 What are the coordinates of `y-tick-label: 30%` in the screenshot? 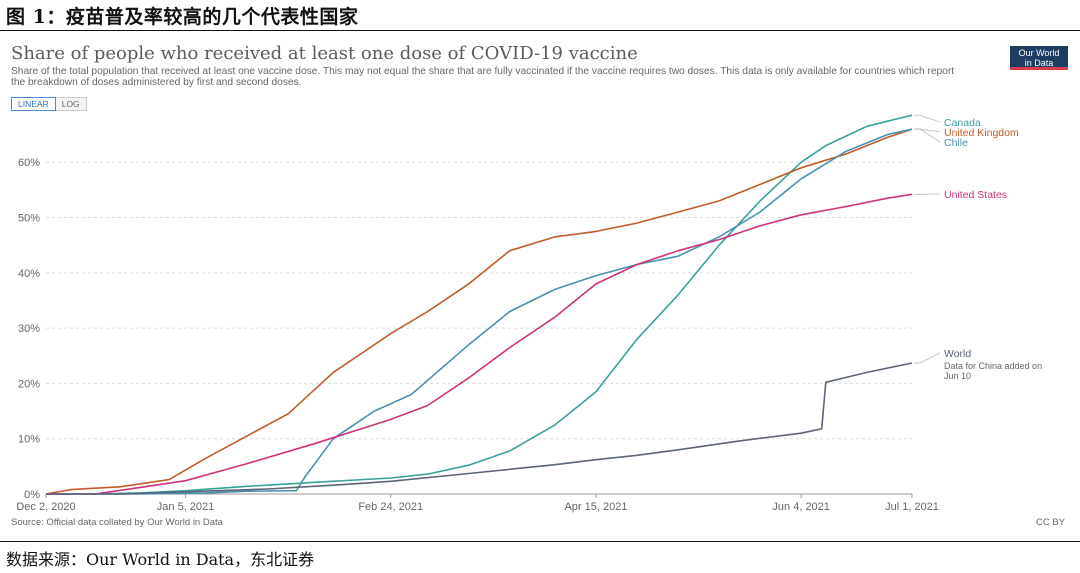 It's located at (29, 329).